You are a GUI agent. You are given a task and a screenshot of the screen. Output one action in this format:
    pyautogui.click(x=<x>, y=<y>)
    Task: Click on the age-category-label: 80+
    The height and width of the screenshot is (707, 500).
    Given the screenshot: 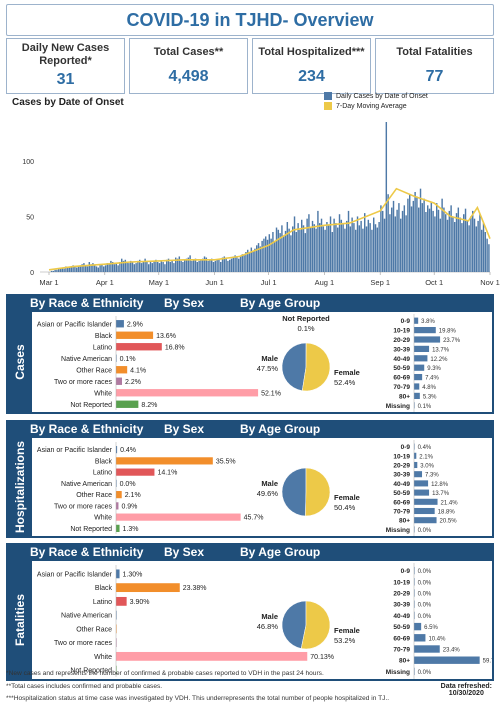 What is the action you would take?
    pyautogui.click(x=404, y=396)
    